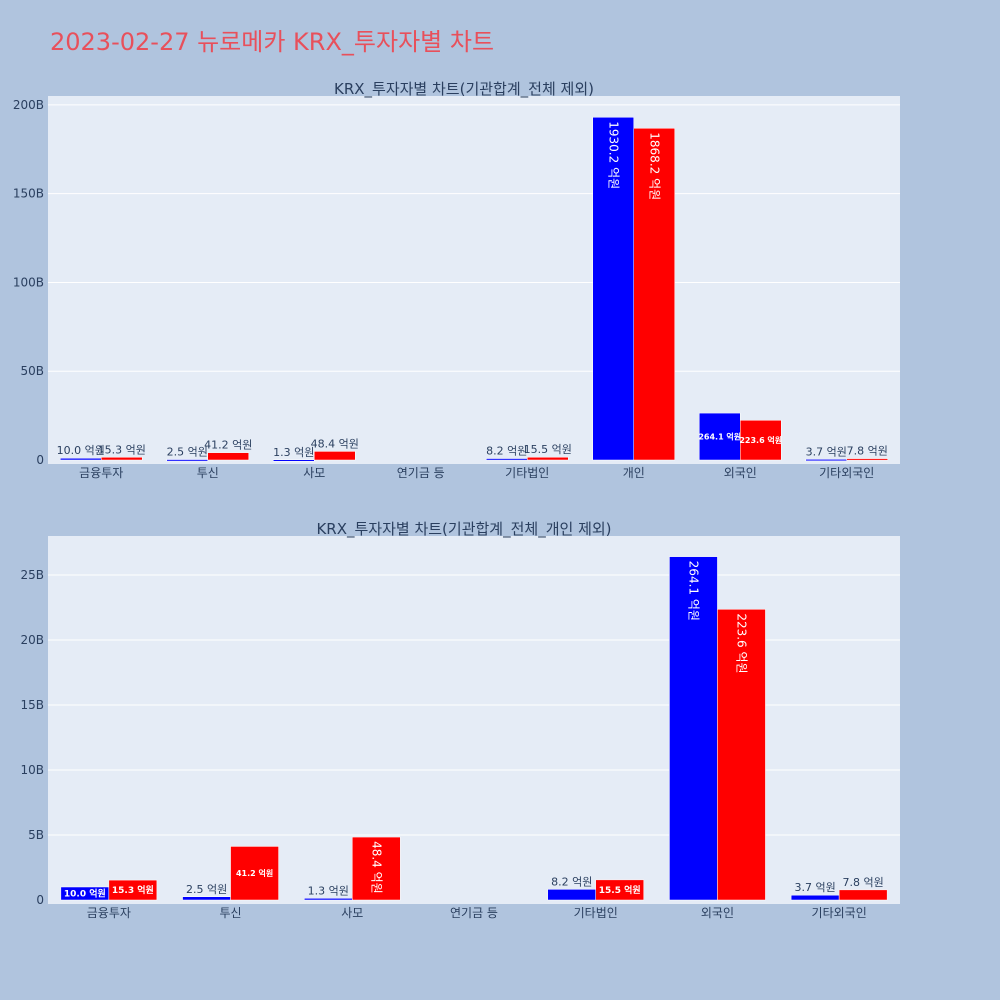 Image resolution: width=1000 pixels, height=1000 pixels. Describe the element at coordinates (32, 770) in the screenshot. I see `y-tick-label: 10B` at that location.